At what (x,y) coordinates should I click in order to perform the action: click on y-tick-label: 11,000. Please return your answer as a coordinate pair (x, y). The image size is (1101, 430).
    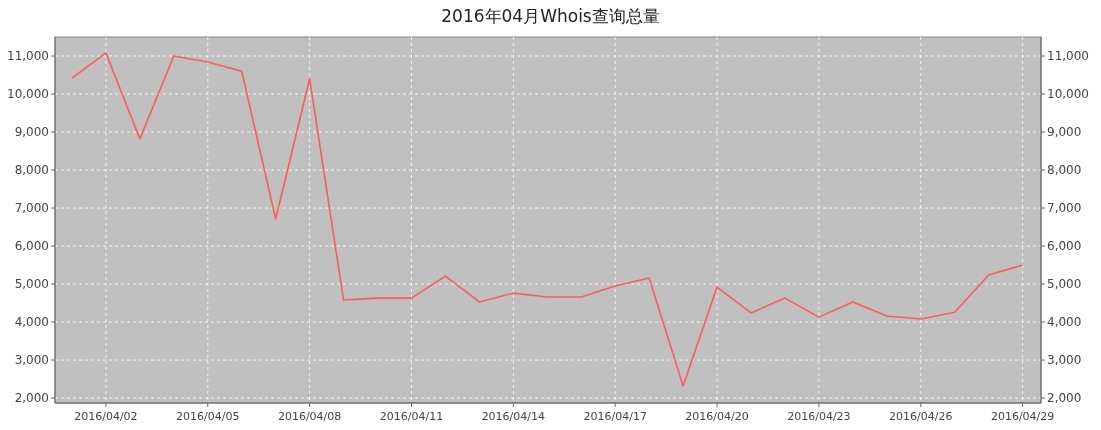
    Looking at the image, I should click on (28, 56).